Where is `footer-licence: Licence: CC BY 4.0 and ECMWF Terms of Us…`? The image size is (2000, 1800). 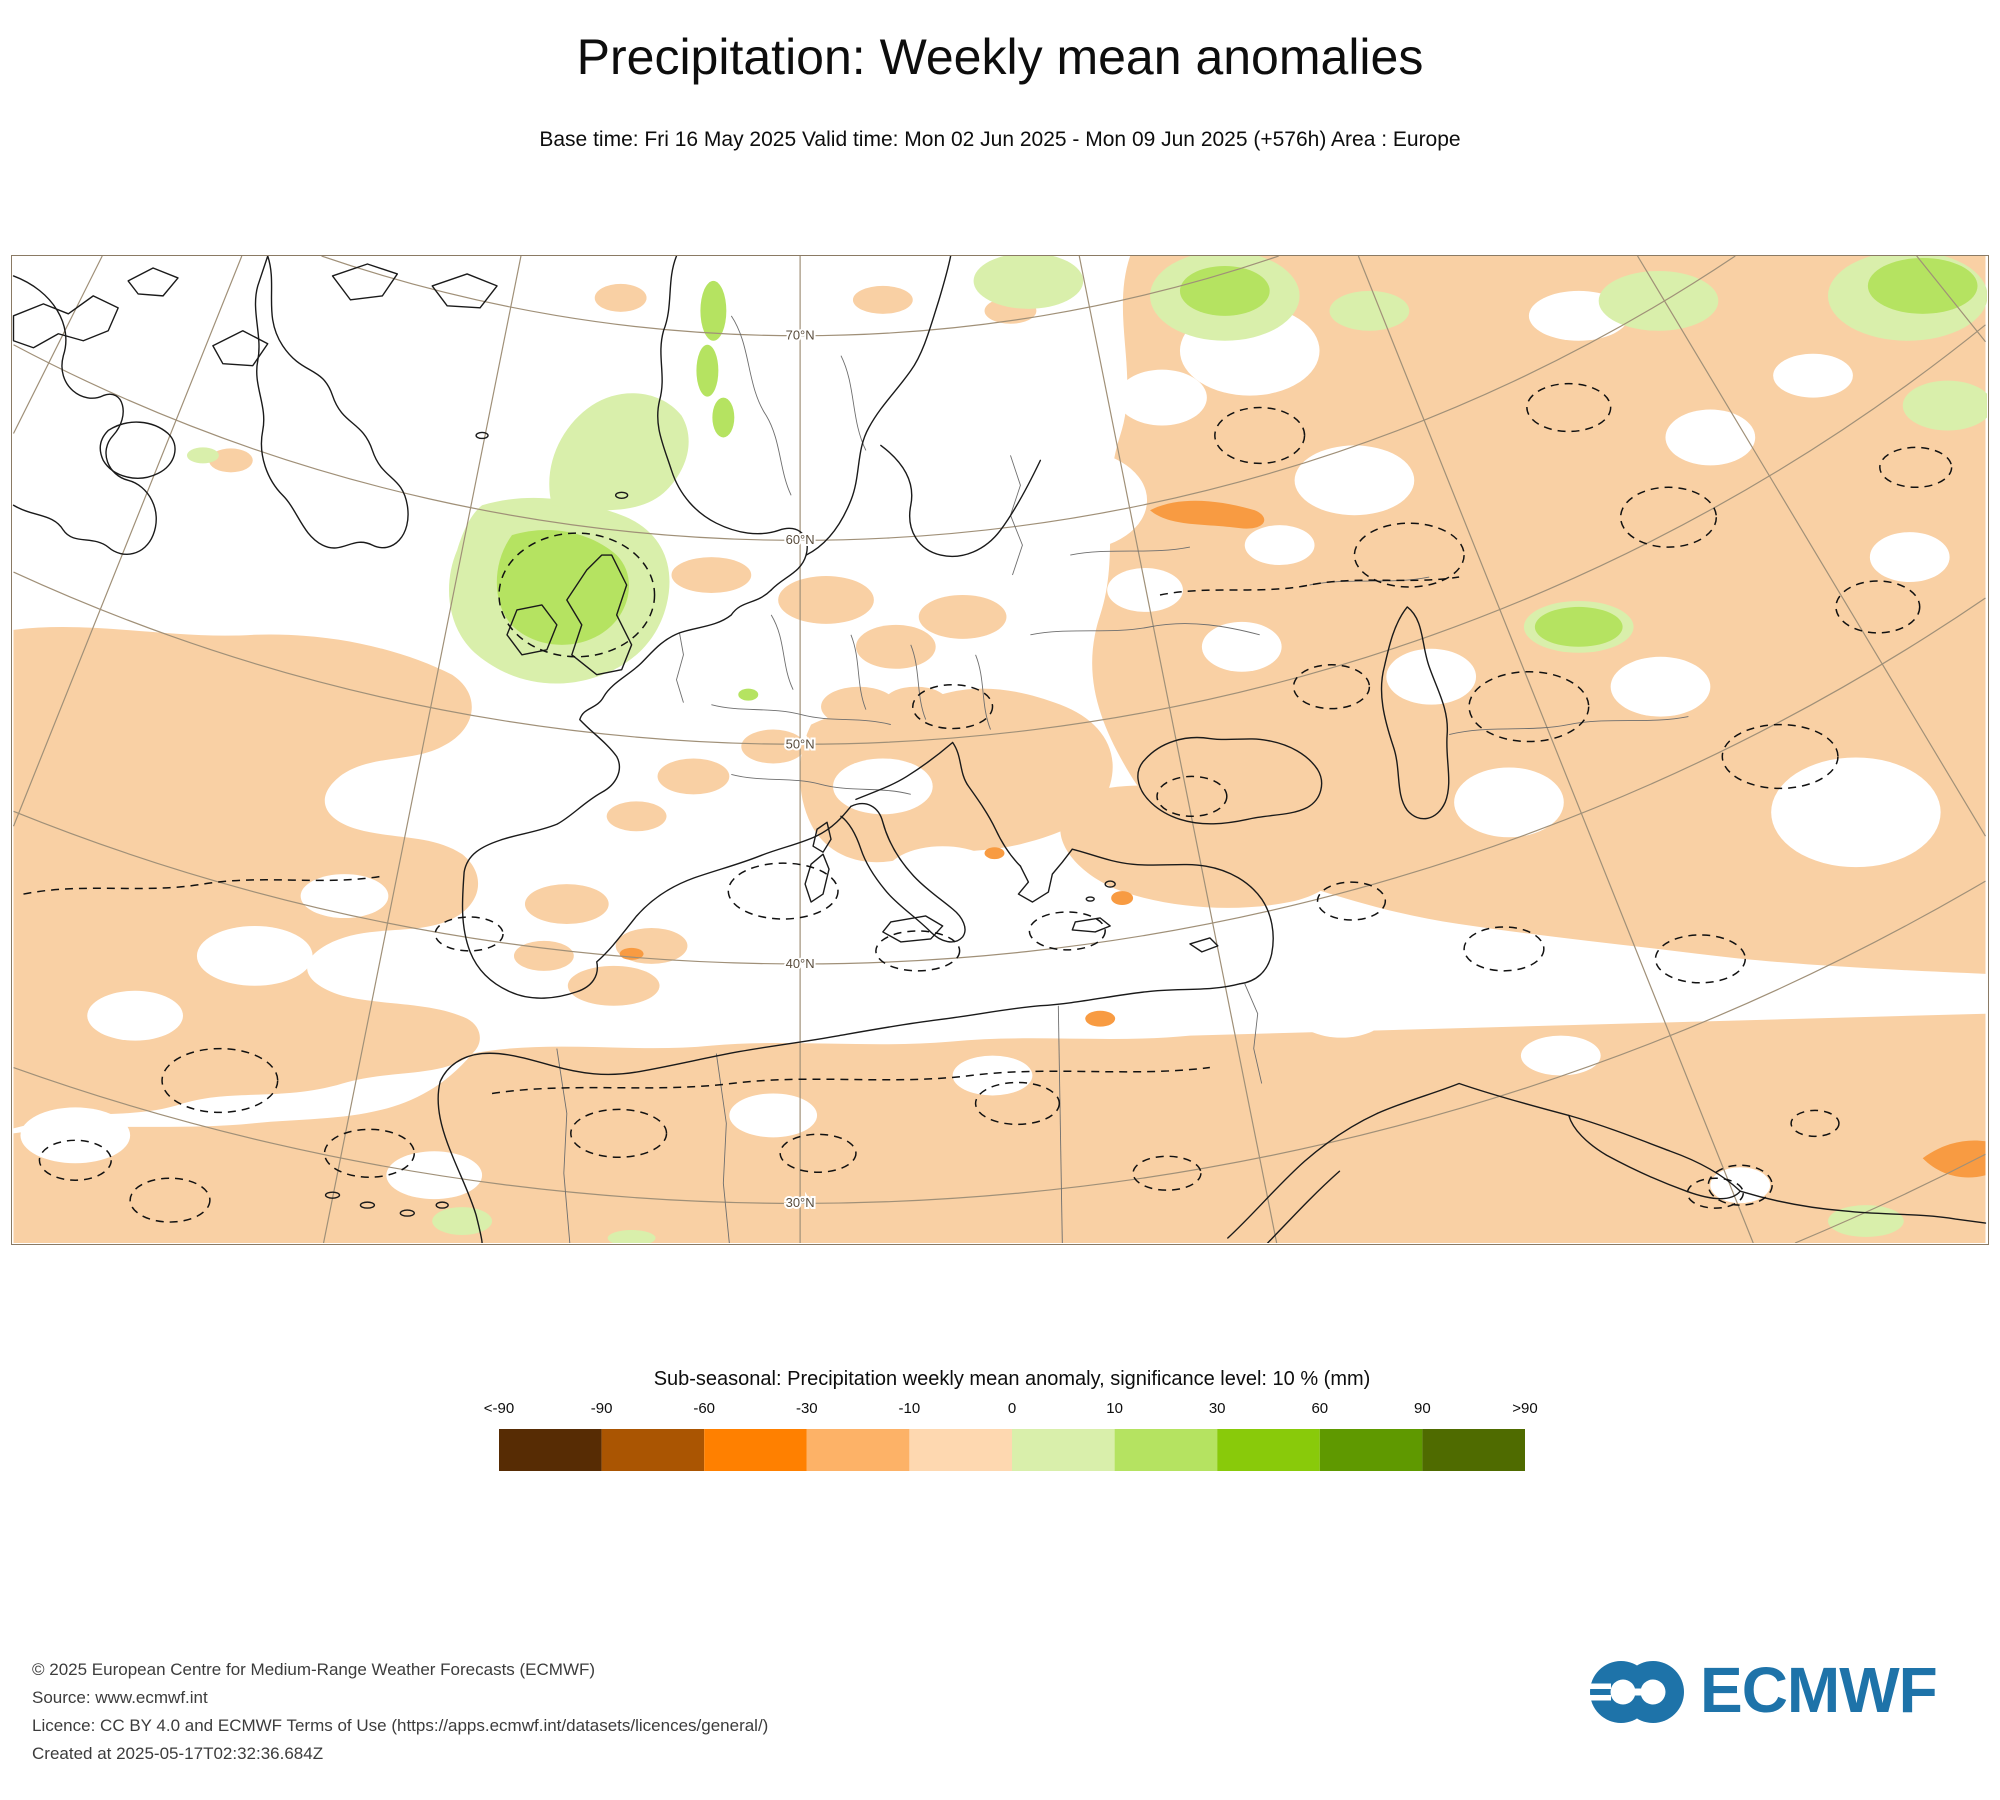 footer-licence: Licence: CC BY 4.0 and ECMWF Terms of Us… is located at coordinates (400, 1725).